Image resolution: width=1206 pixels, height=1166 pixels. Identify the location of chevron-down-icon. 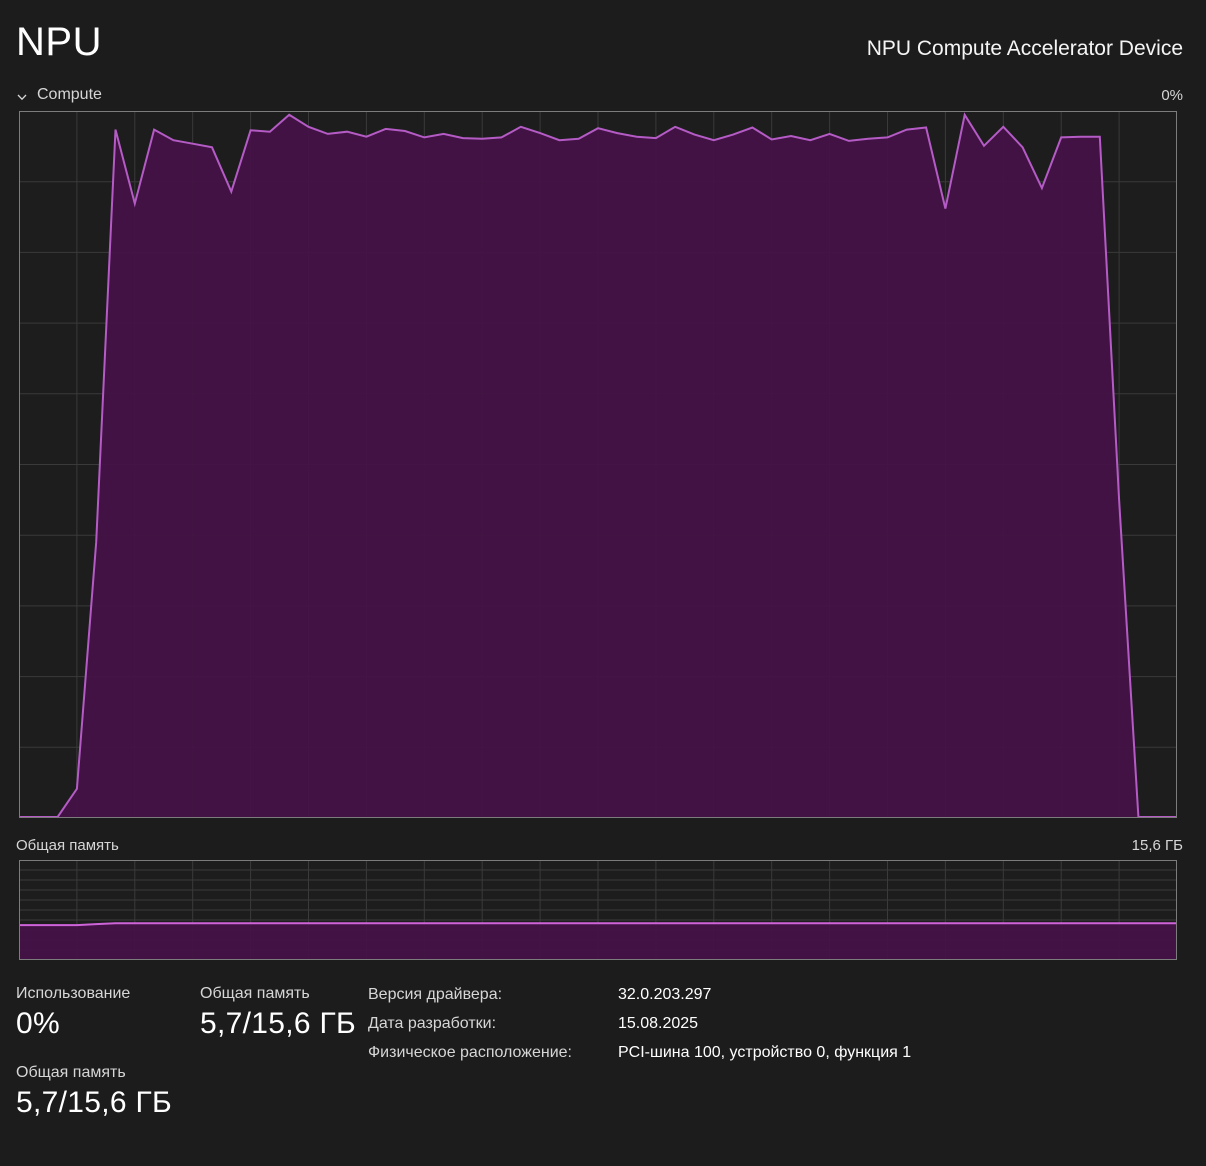
(22, 96).